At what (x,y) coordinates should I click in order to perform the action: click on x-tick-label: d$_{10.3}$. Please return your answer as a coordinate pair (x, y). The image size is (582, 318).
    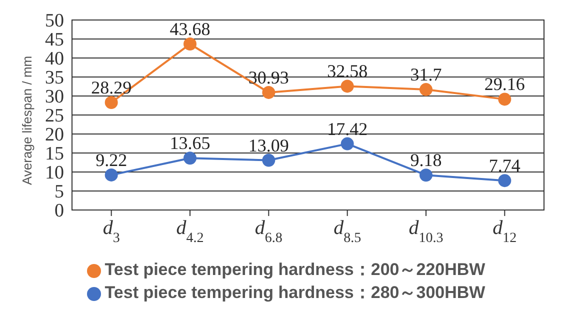
    Looking at the image, I should click on (426, 231).